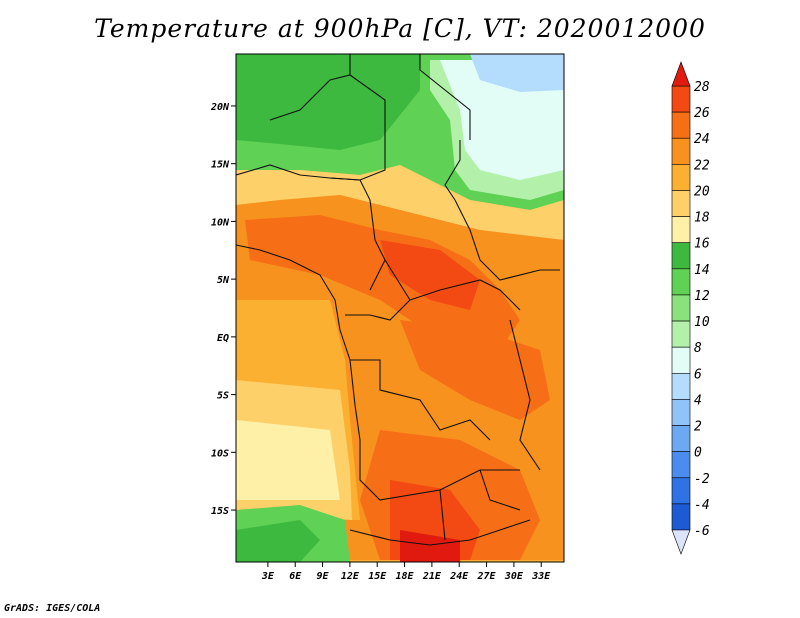 The width and height of the screenshot is (800, 618). I want to click on coast-west-central, so click(345, 352).